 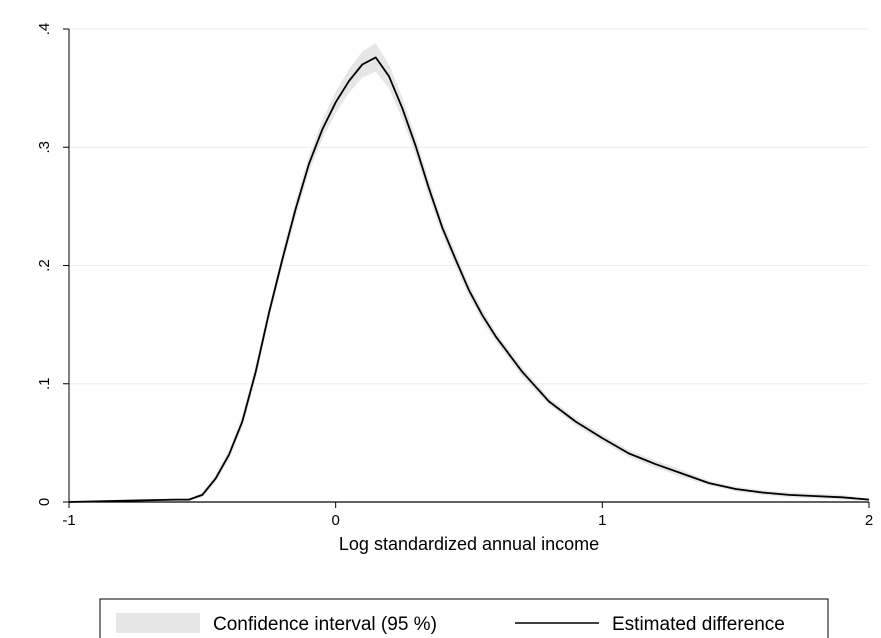 What do you see at coordinates (44, 265) in the screenshot?
I see `y-tick-label-2: .2` at bounding box center [44, 265].